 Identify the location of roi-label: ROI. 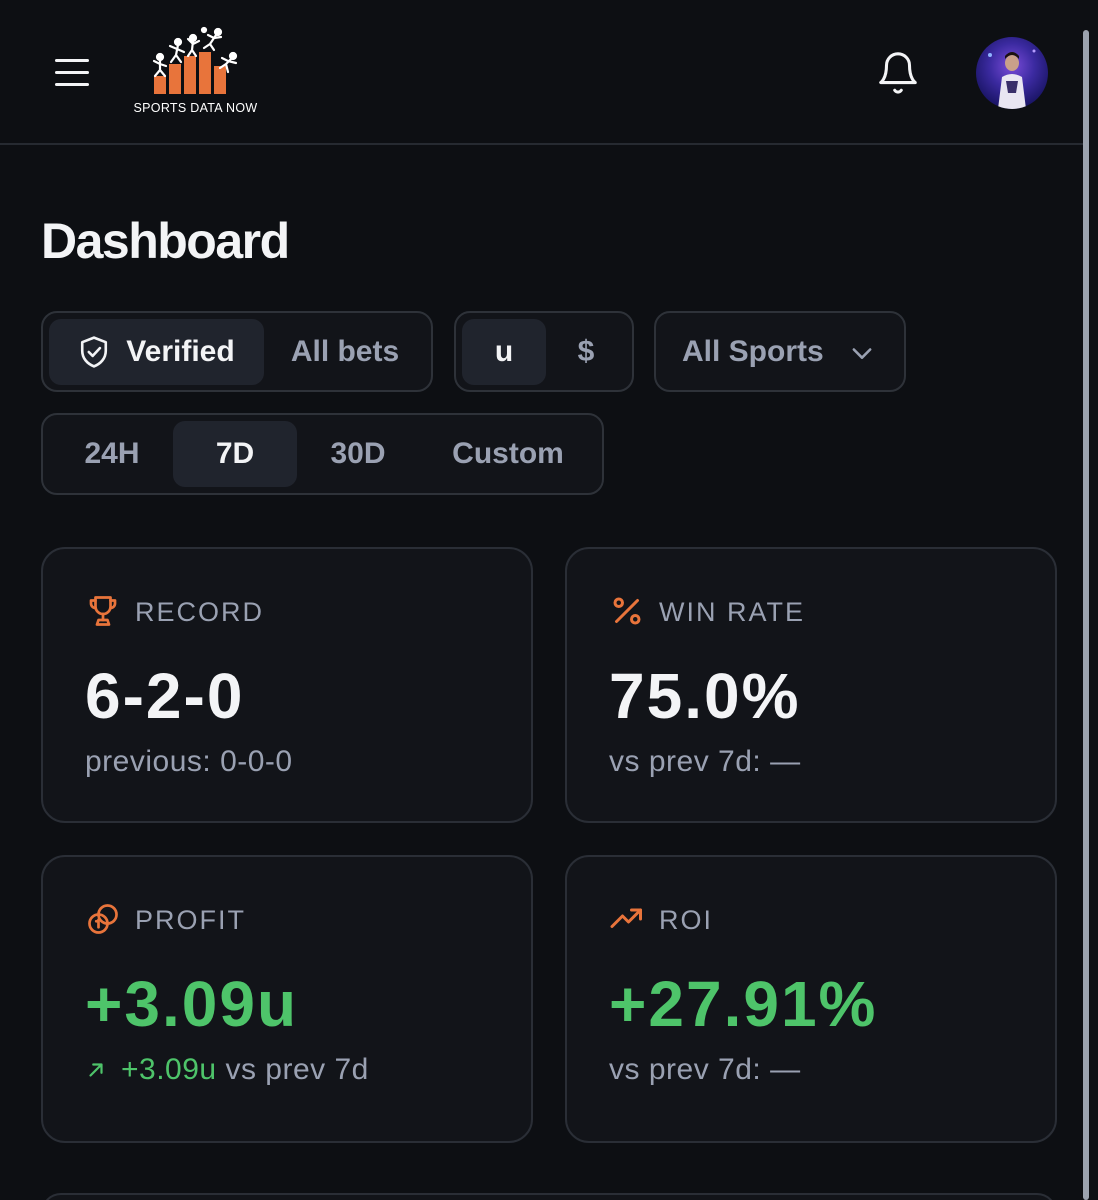
(686, 920).